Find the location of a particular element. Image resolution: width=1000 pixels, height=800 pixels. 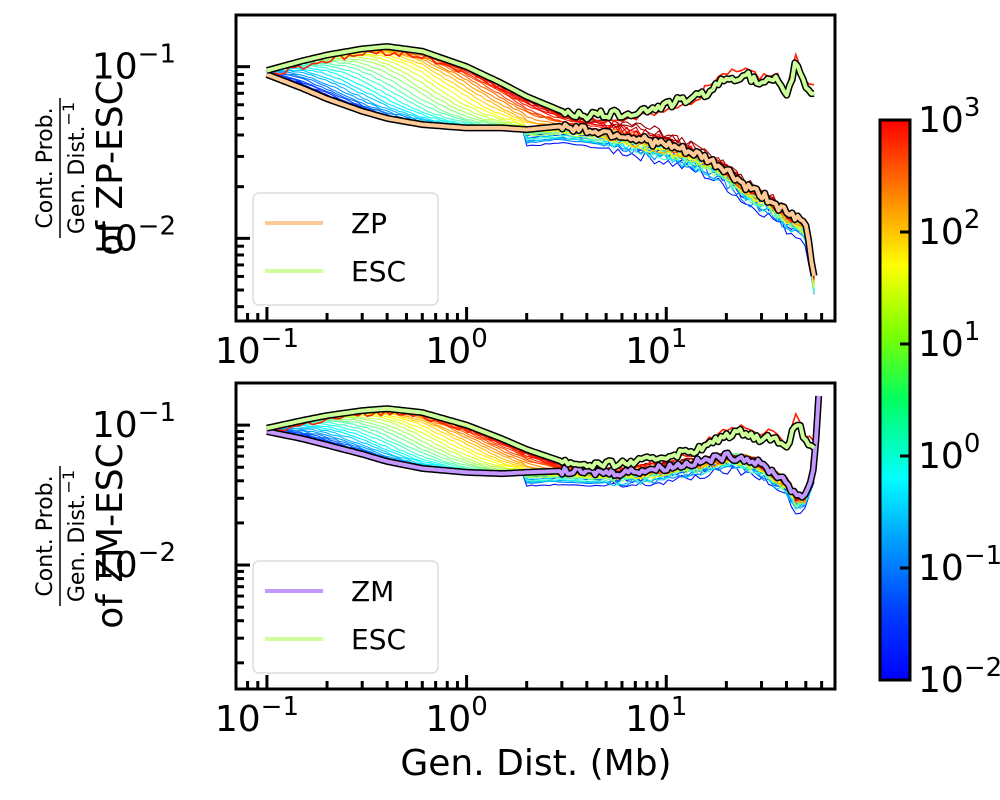

y-axis-label-top: Cont. Prob. Gen. Dist.−1 of ZP-ESC is located at coordinates (82, 167).